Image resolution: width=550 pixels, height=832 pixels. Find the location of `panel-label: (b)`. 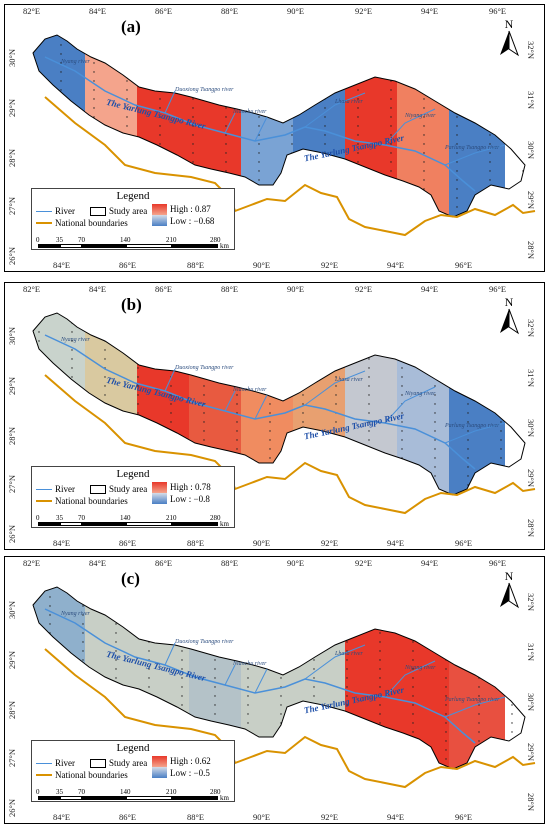

panel-label: (b) is located at coordinates (131, 304).